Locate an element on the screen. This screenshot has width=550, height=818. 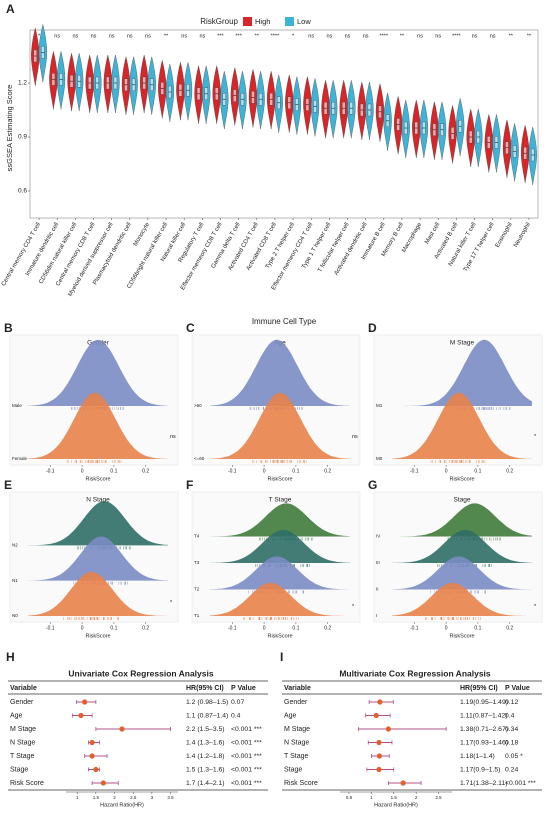
column-header: HR(95% CI) is located at coordinates (479, 688).